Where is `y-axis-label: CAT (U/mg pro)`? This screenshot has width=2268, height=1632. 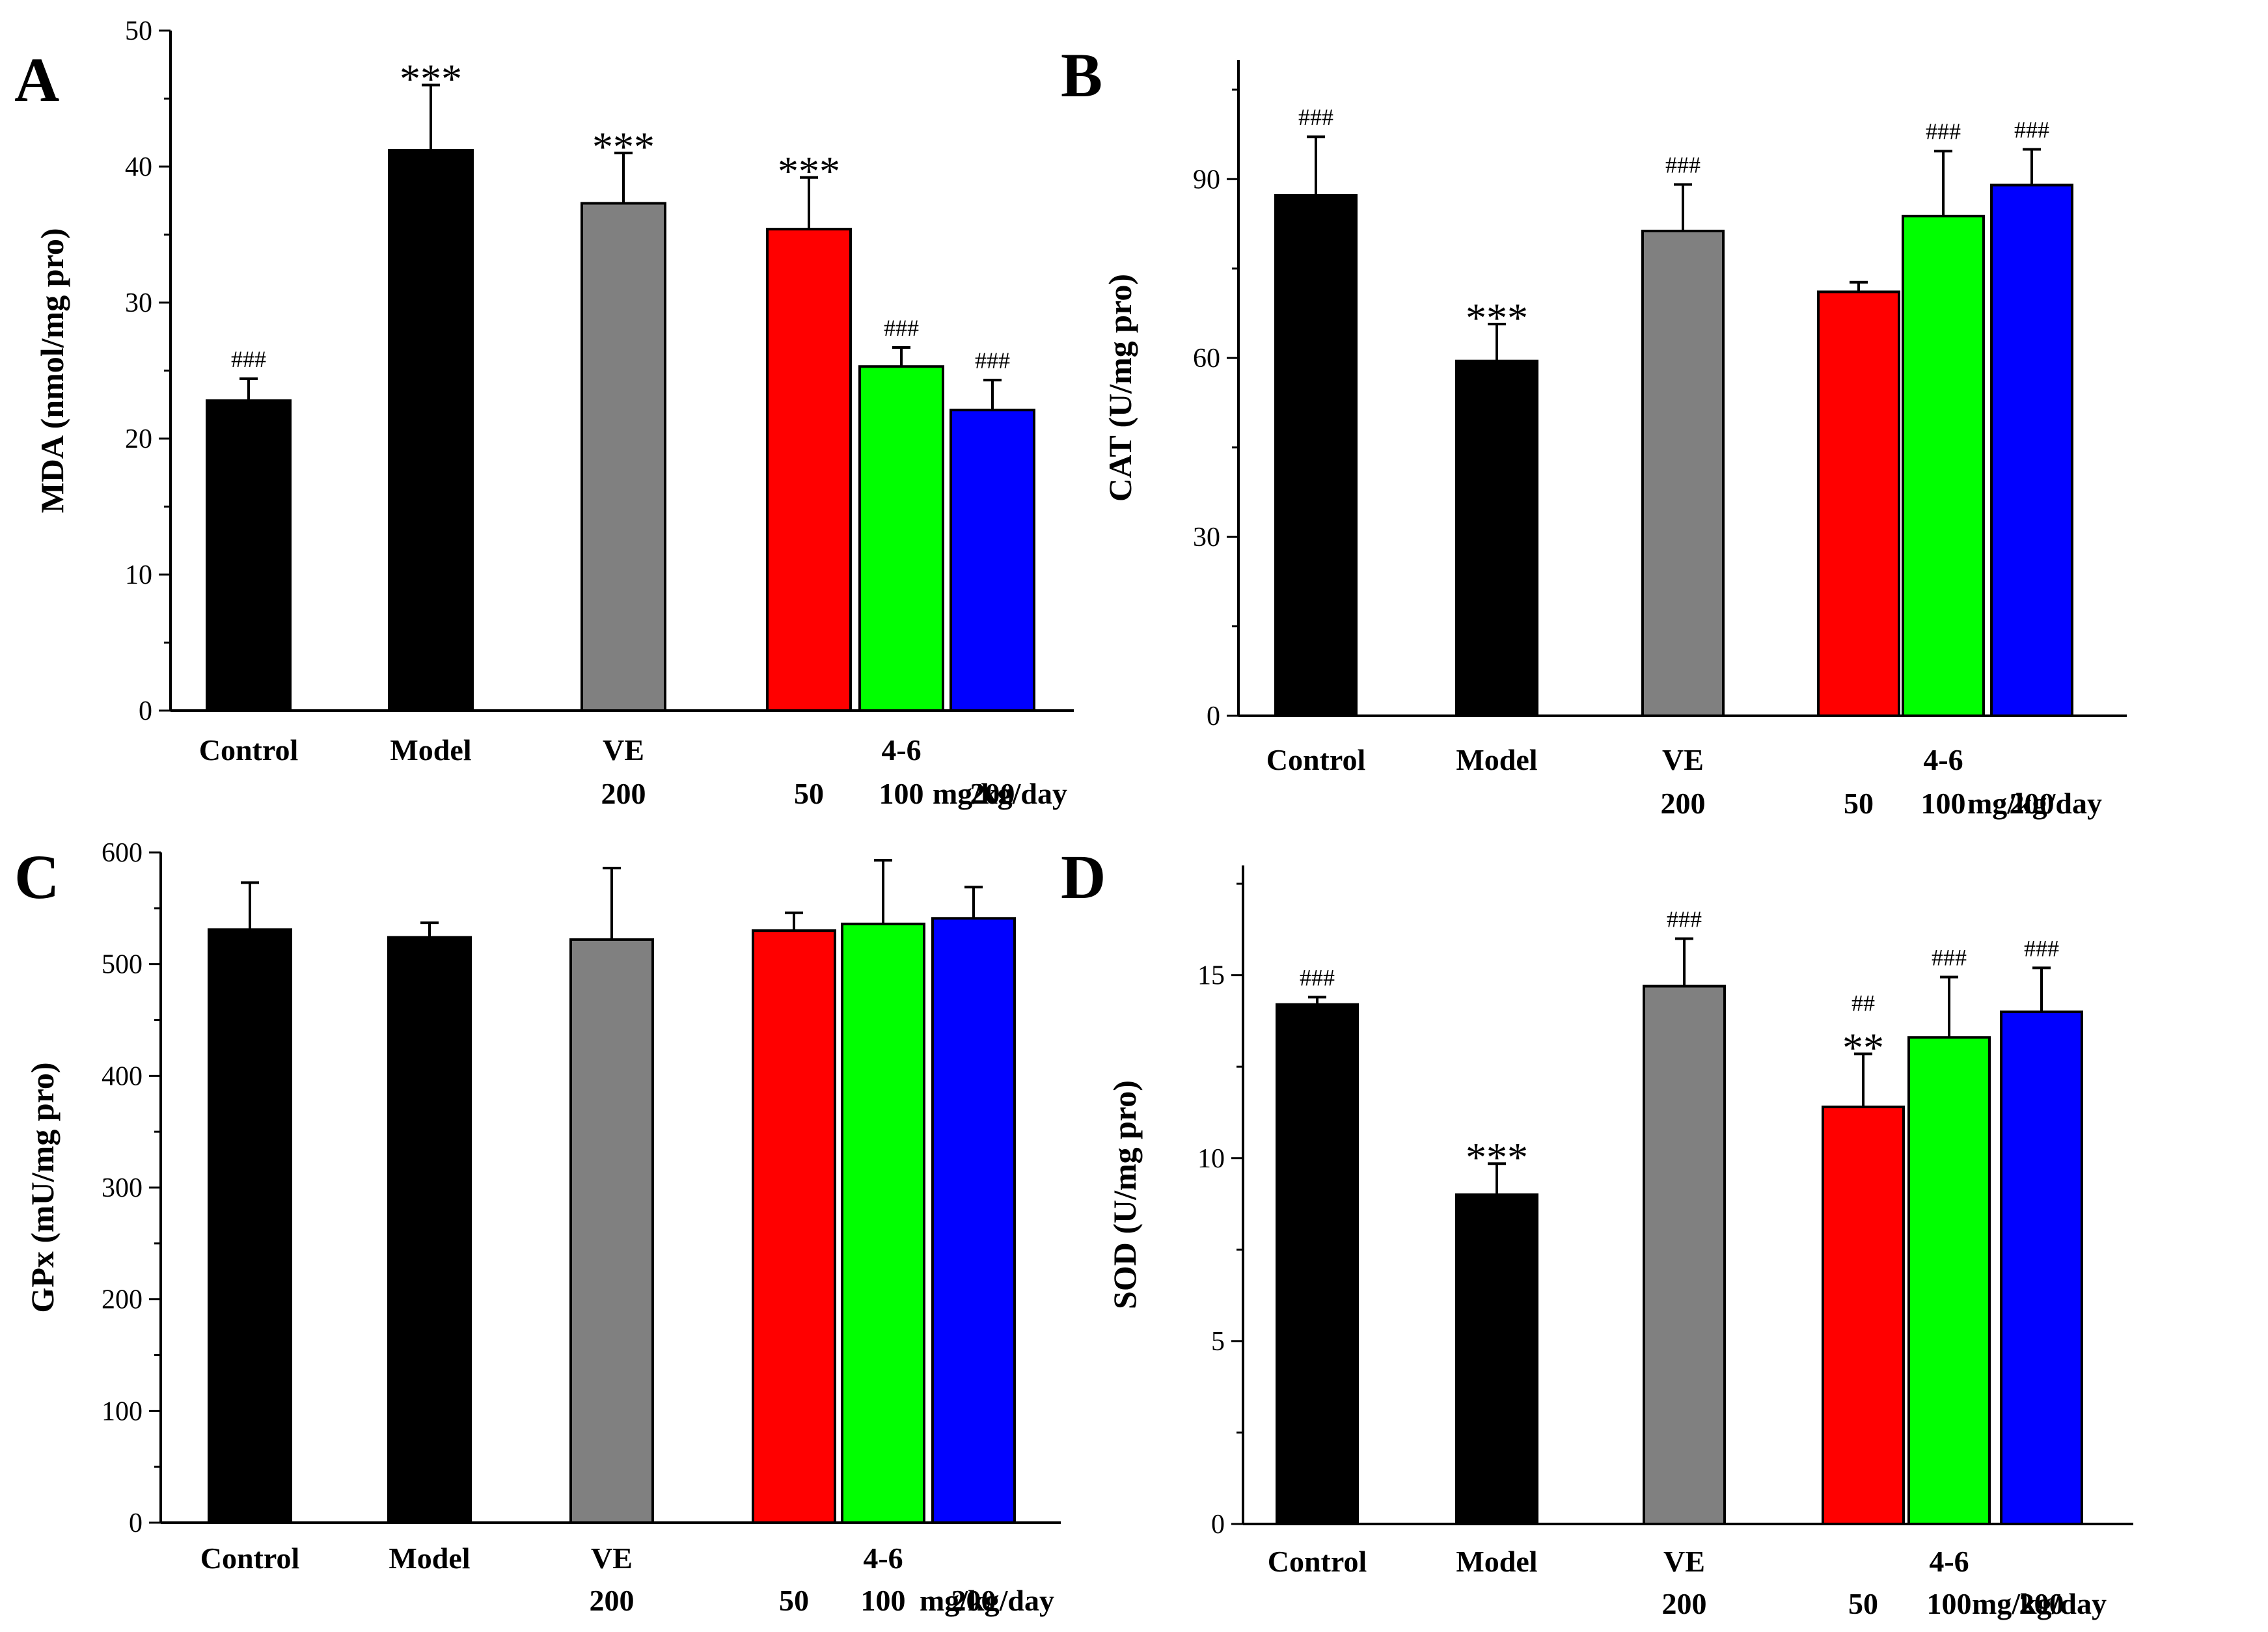 y-axis-label: CAT (U/mg pro) is located at coordinates (1120, 388).